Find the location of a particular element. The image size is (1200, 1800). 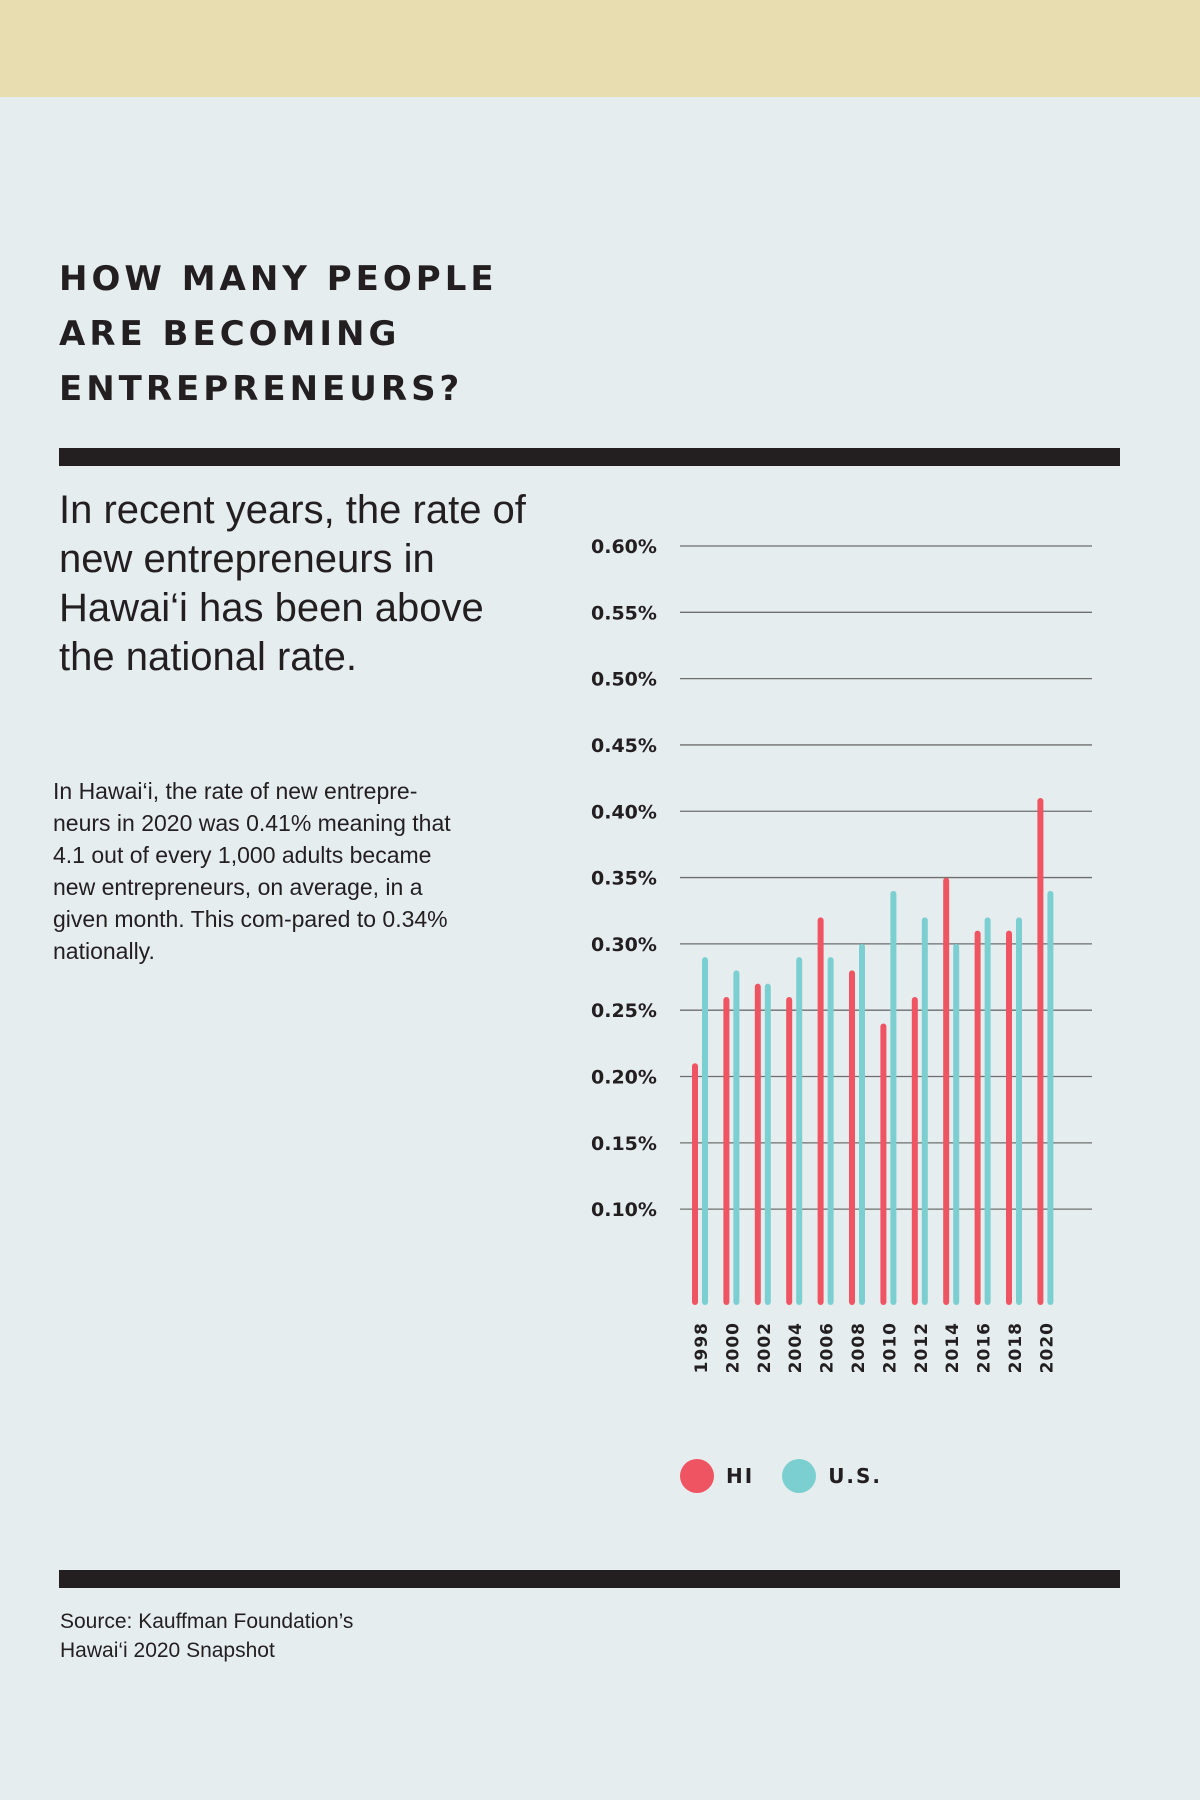

x-tick-label: 2012 is located at coordinates (922, 1347).